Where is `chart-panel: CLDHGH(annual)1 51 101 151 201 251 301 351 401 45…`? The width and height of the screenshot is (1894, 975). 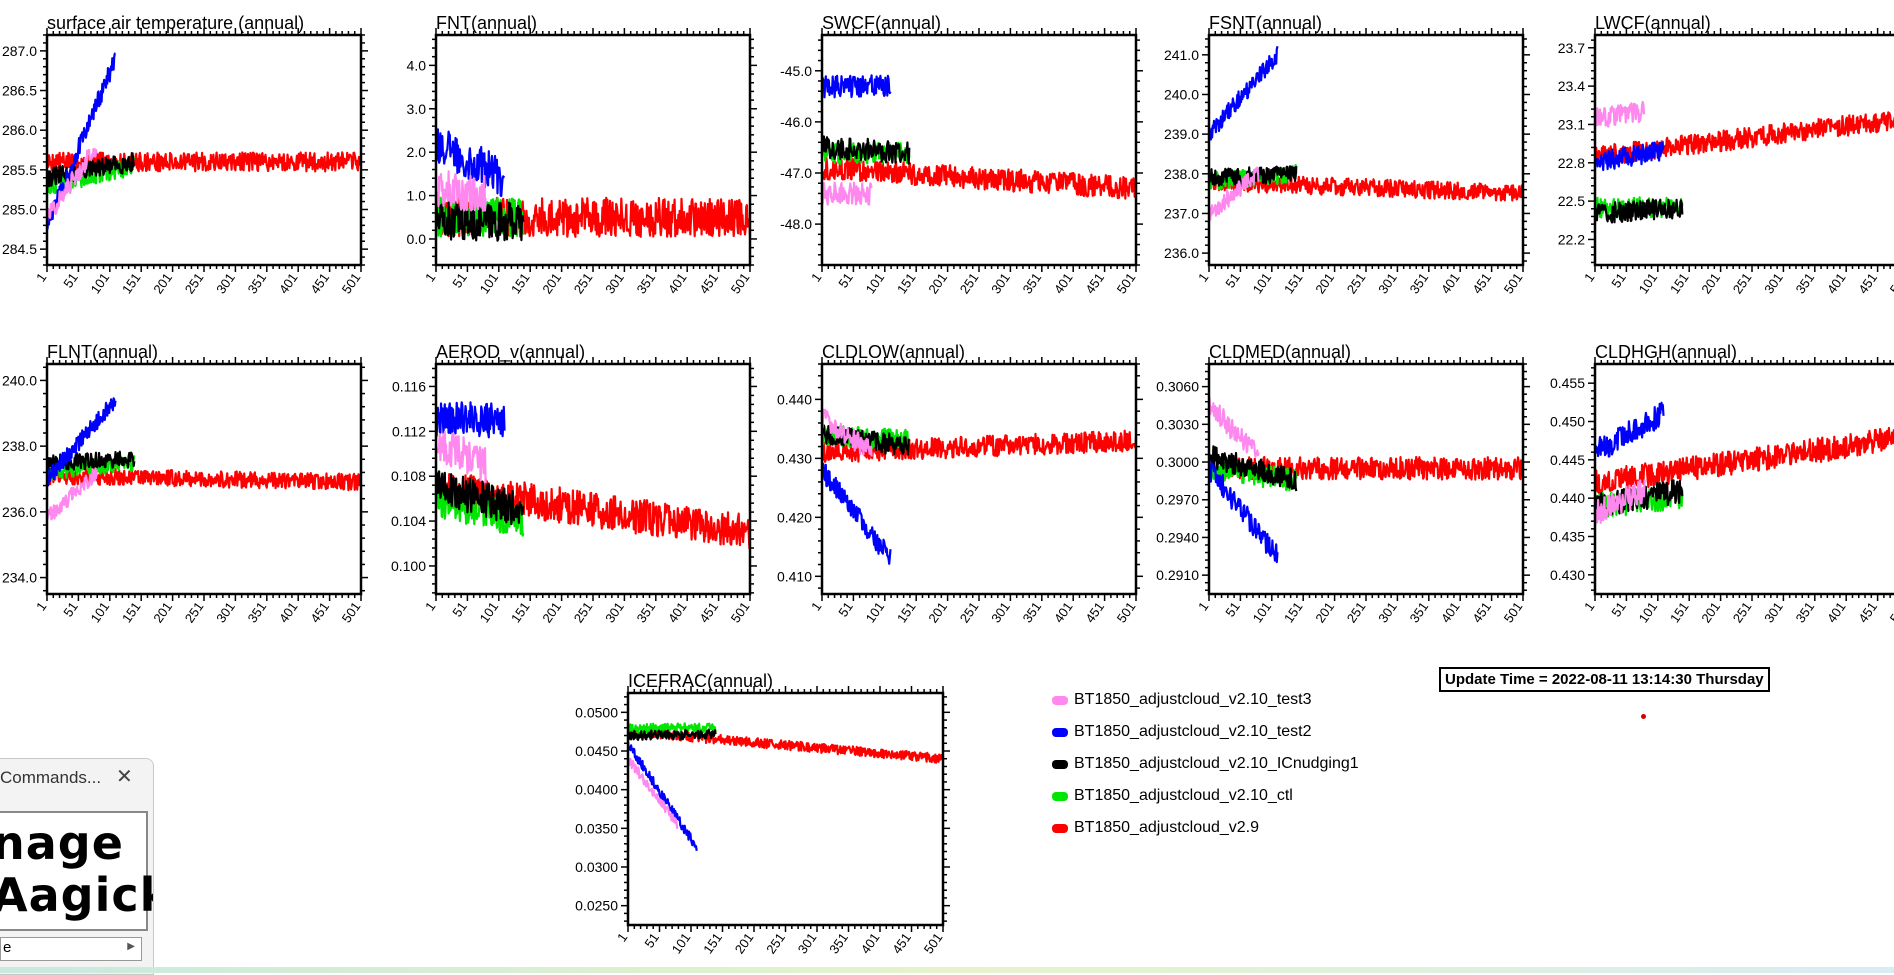 chart-panel: CLDHGH(annual)1 51 101 151 201 251 301 351 401 45… is located at coordinates (1722, 483).